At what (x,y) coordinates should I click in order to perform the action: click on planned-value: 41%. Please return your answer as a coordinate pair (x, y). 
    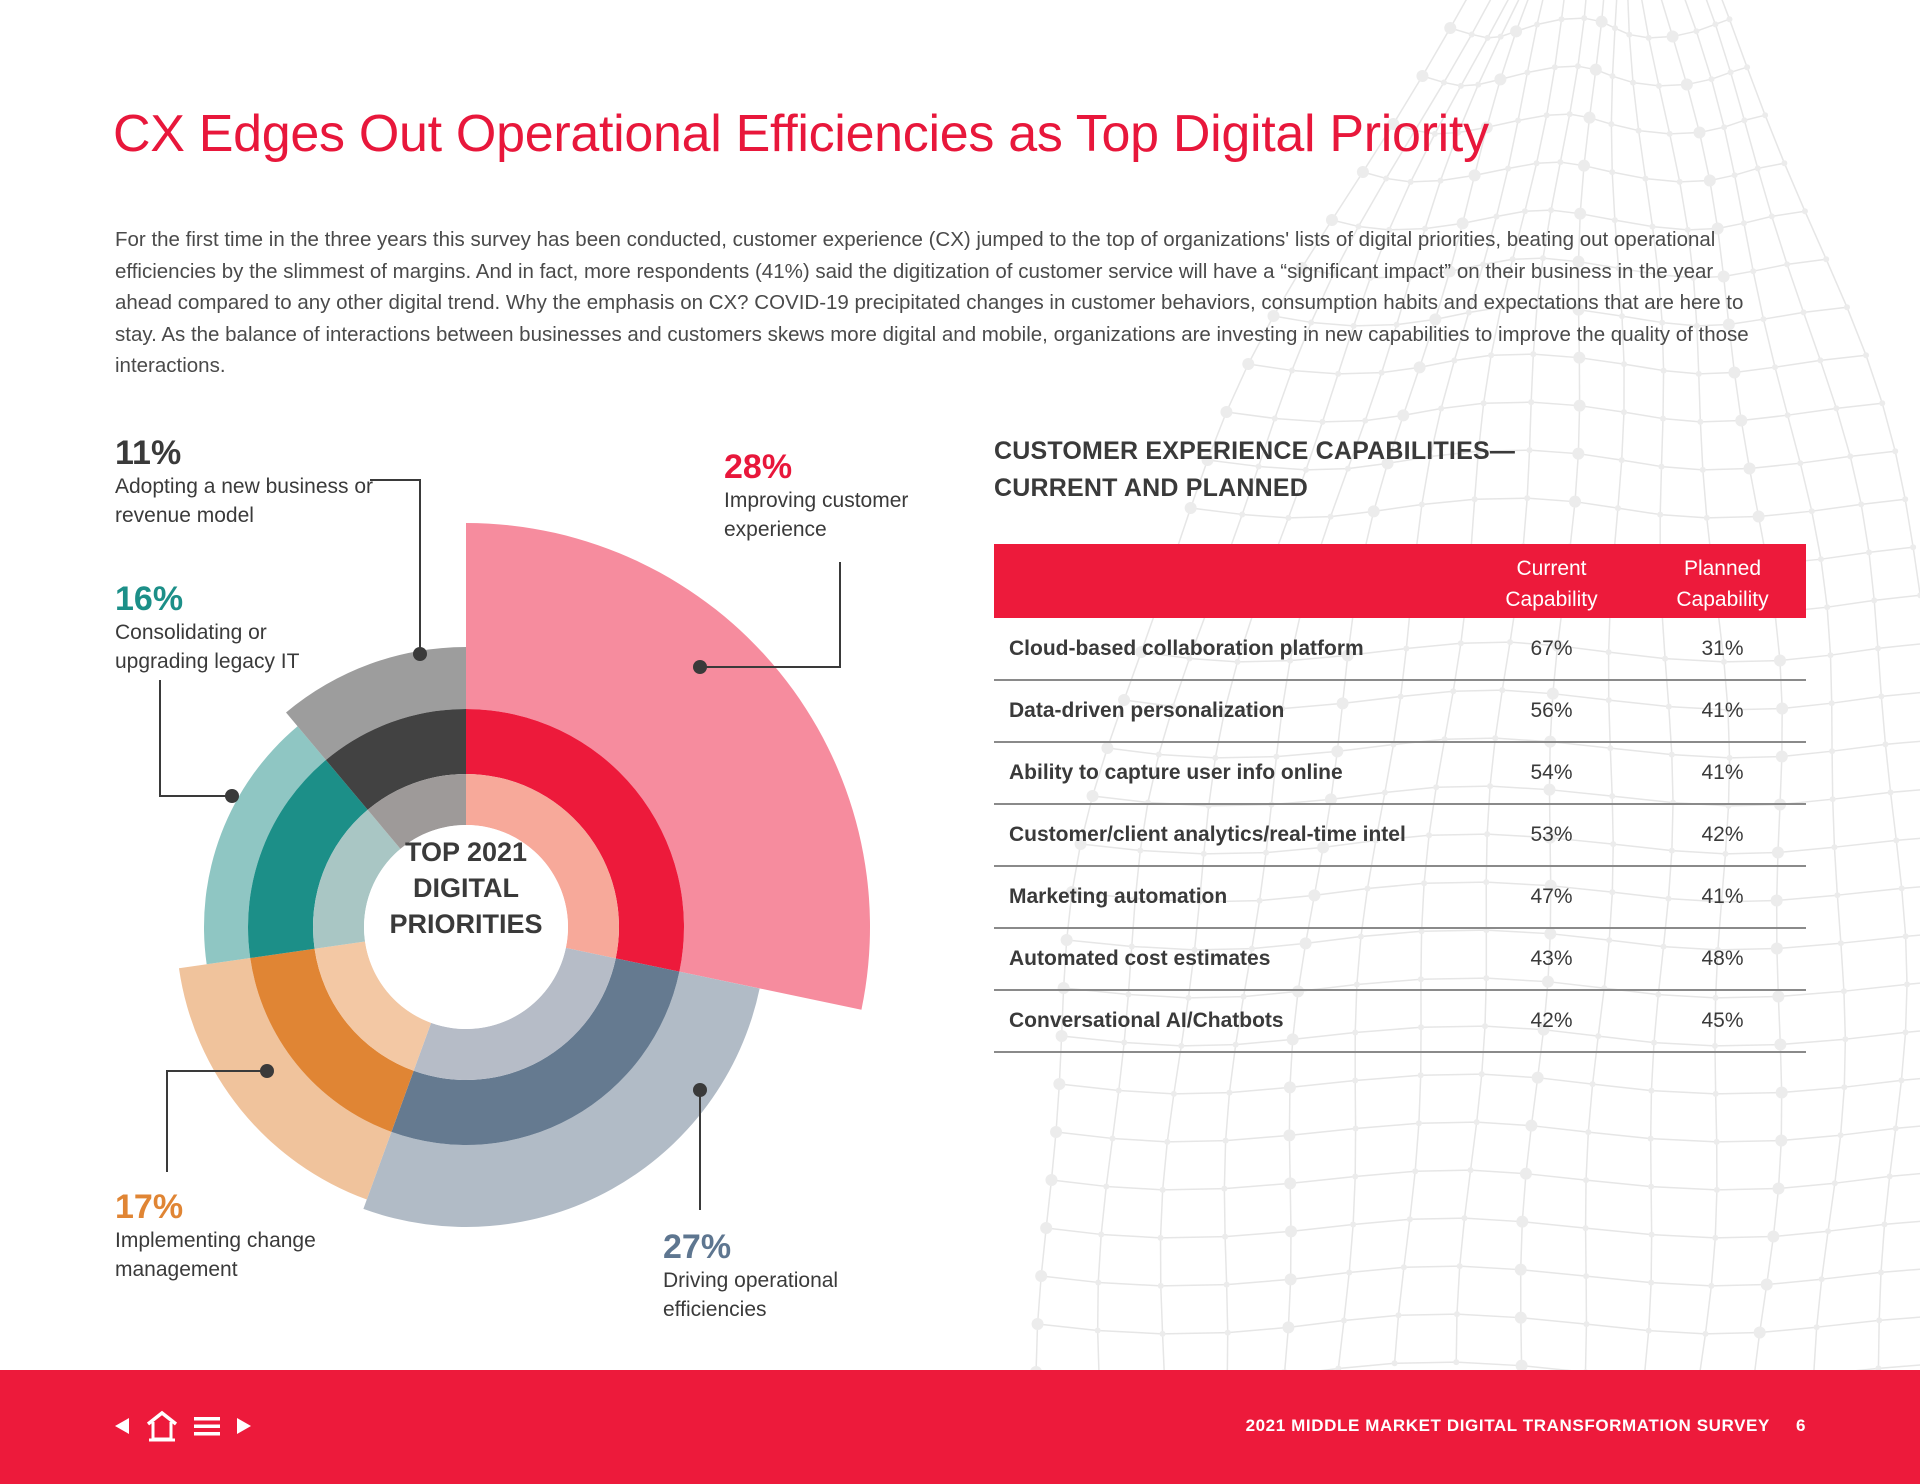
    Looking at the image, I should click on (1722, 772).